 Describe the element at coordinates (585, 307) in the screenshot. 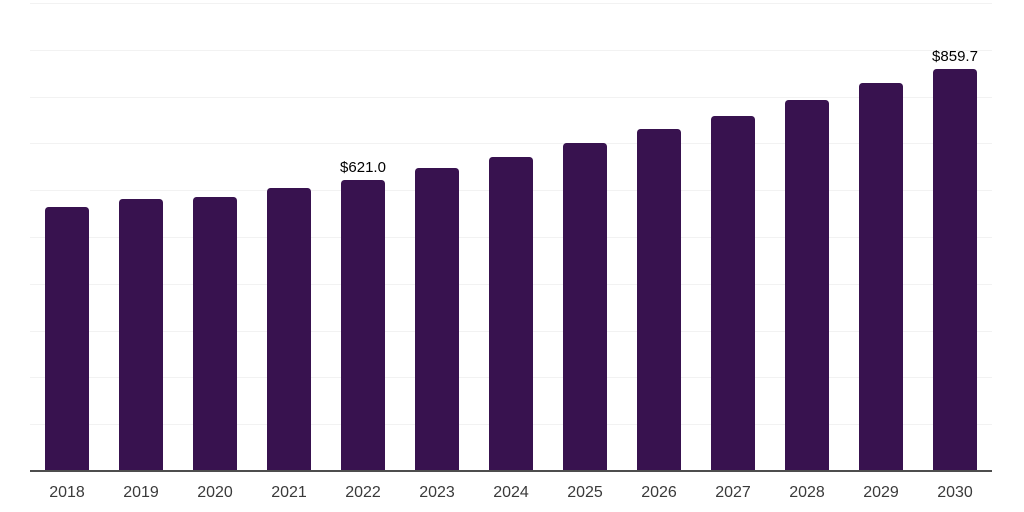

I see `bar-2025` at that location.